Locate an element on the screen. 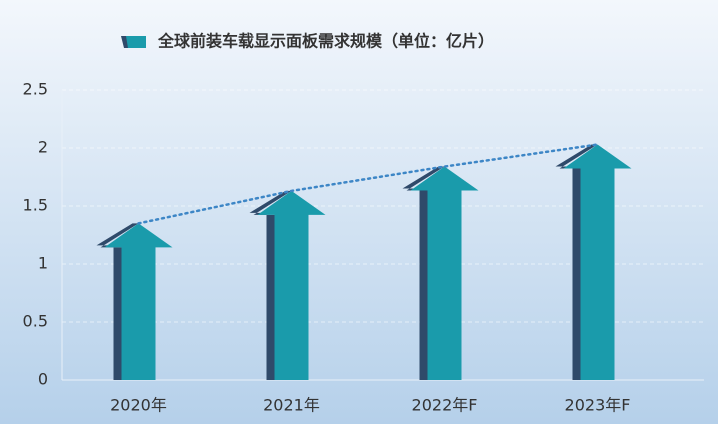 Image resolution: width=718 pixels, height=424 pixels. y-tick-label: 2.5 is located at coordinates (35, 89).